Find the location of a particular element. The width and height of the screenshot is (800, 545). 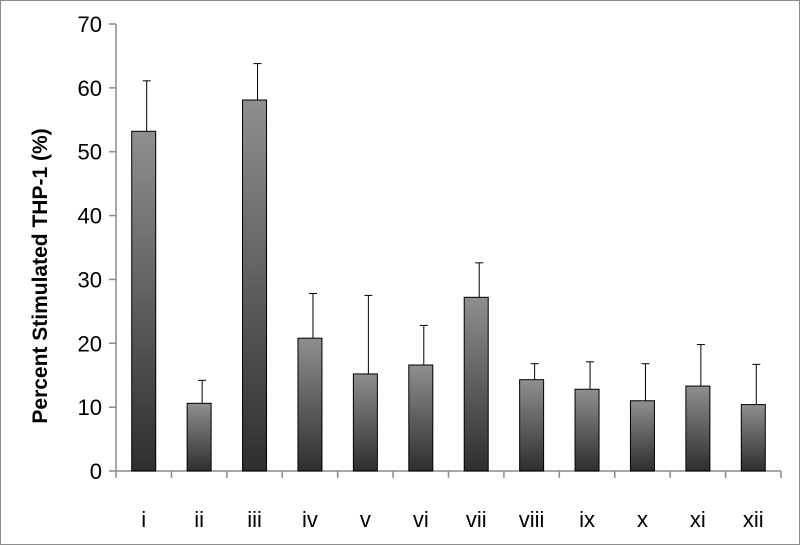

bar-v is located at coordinates (365, 422).